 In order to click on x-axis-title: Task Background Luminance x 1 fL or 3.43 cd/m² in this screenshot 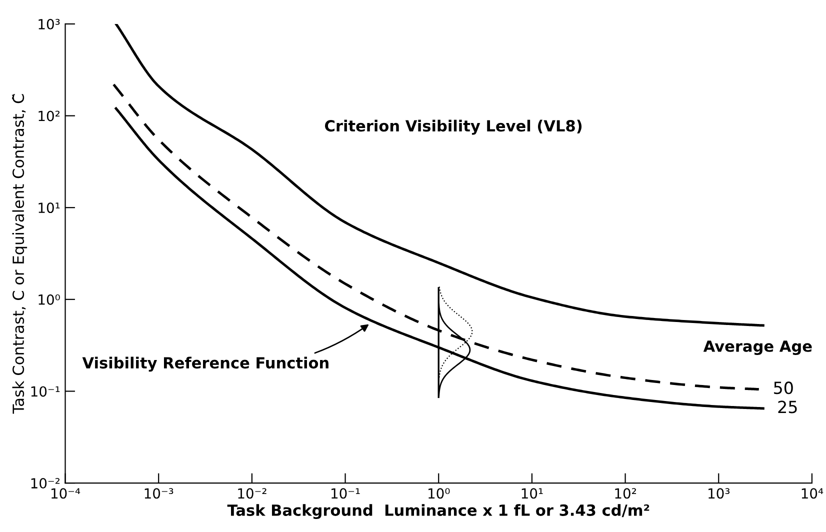, I will do `click(438, 512)`.